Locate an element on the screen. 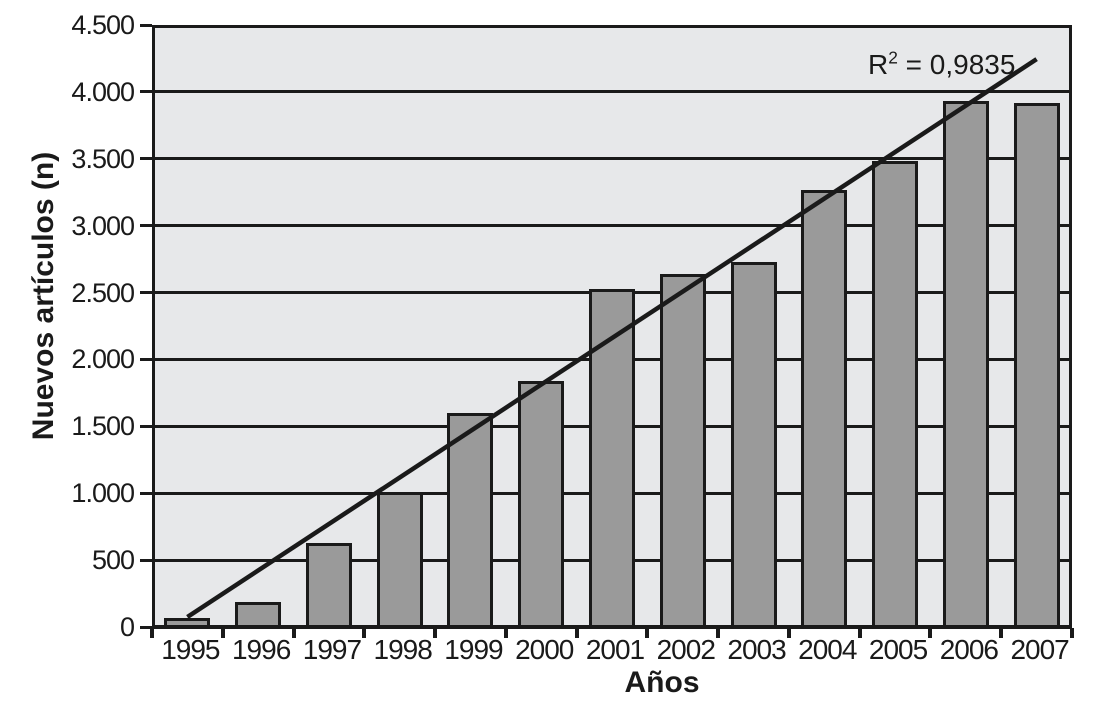 This screenshot has height=707, width=1108. y-tick-label: 0 is located at coordinates (127, 627).